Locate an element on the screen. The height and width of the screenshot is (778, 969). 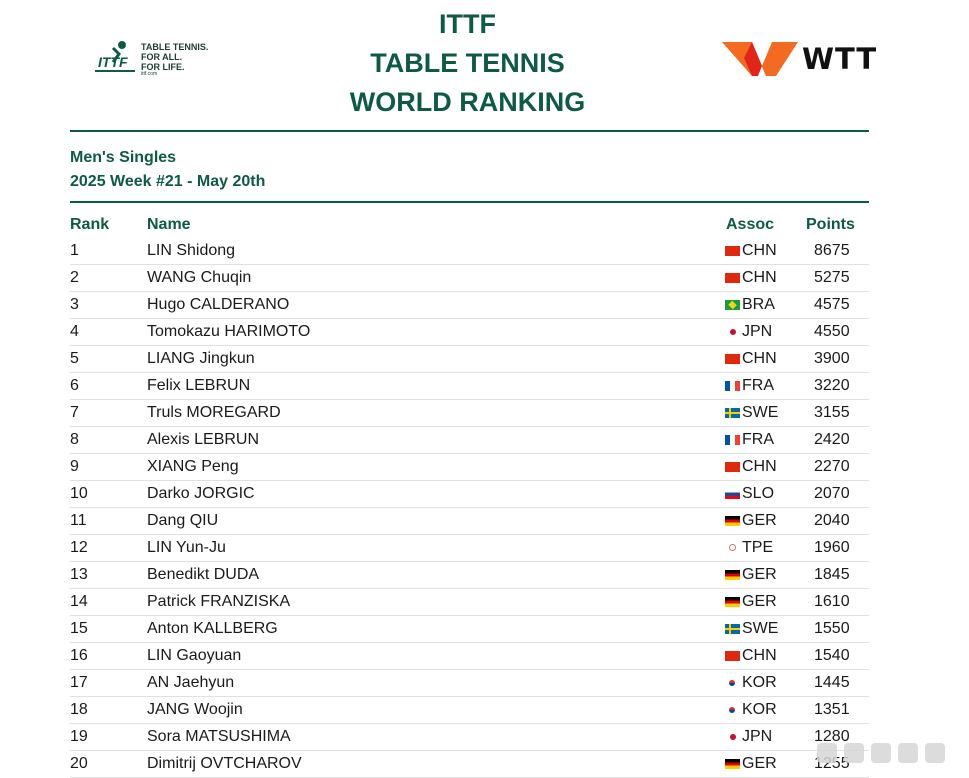
table-row: 3 Hugo CALDERANO BRA 4575 is located at coordinates (469, 305).